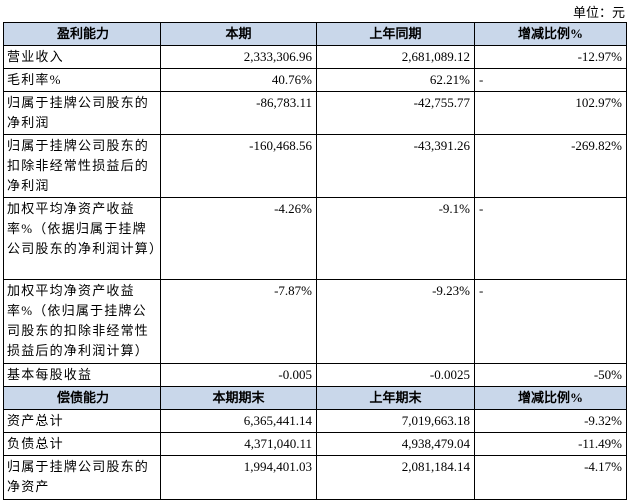 The width and height of the screenshot is (631, 500). I want to click on table-cell: 102.97%, so click(550, 113).